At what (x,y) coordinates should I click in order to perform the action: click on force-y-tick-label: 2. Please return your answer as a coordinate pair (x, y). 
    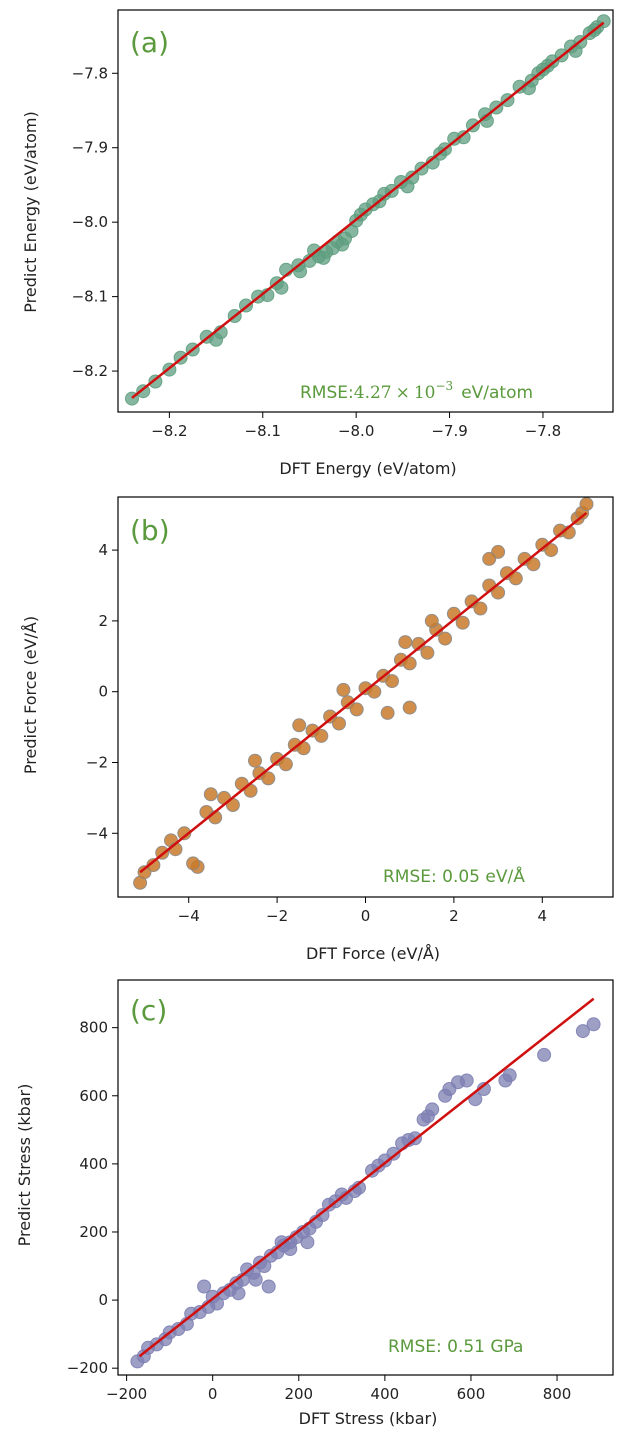
    Looking at the image, I should click on (103, 621).